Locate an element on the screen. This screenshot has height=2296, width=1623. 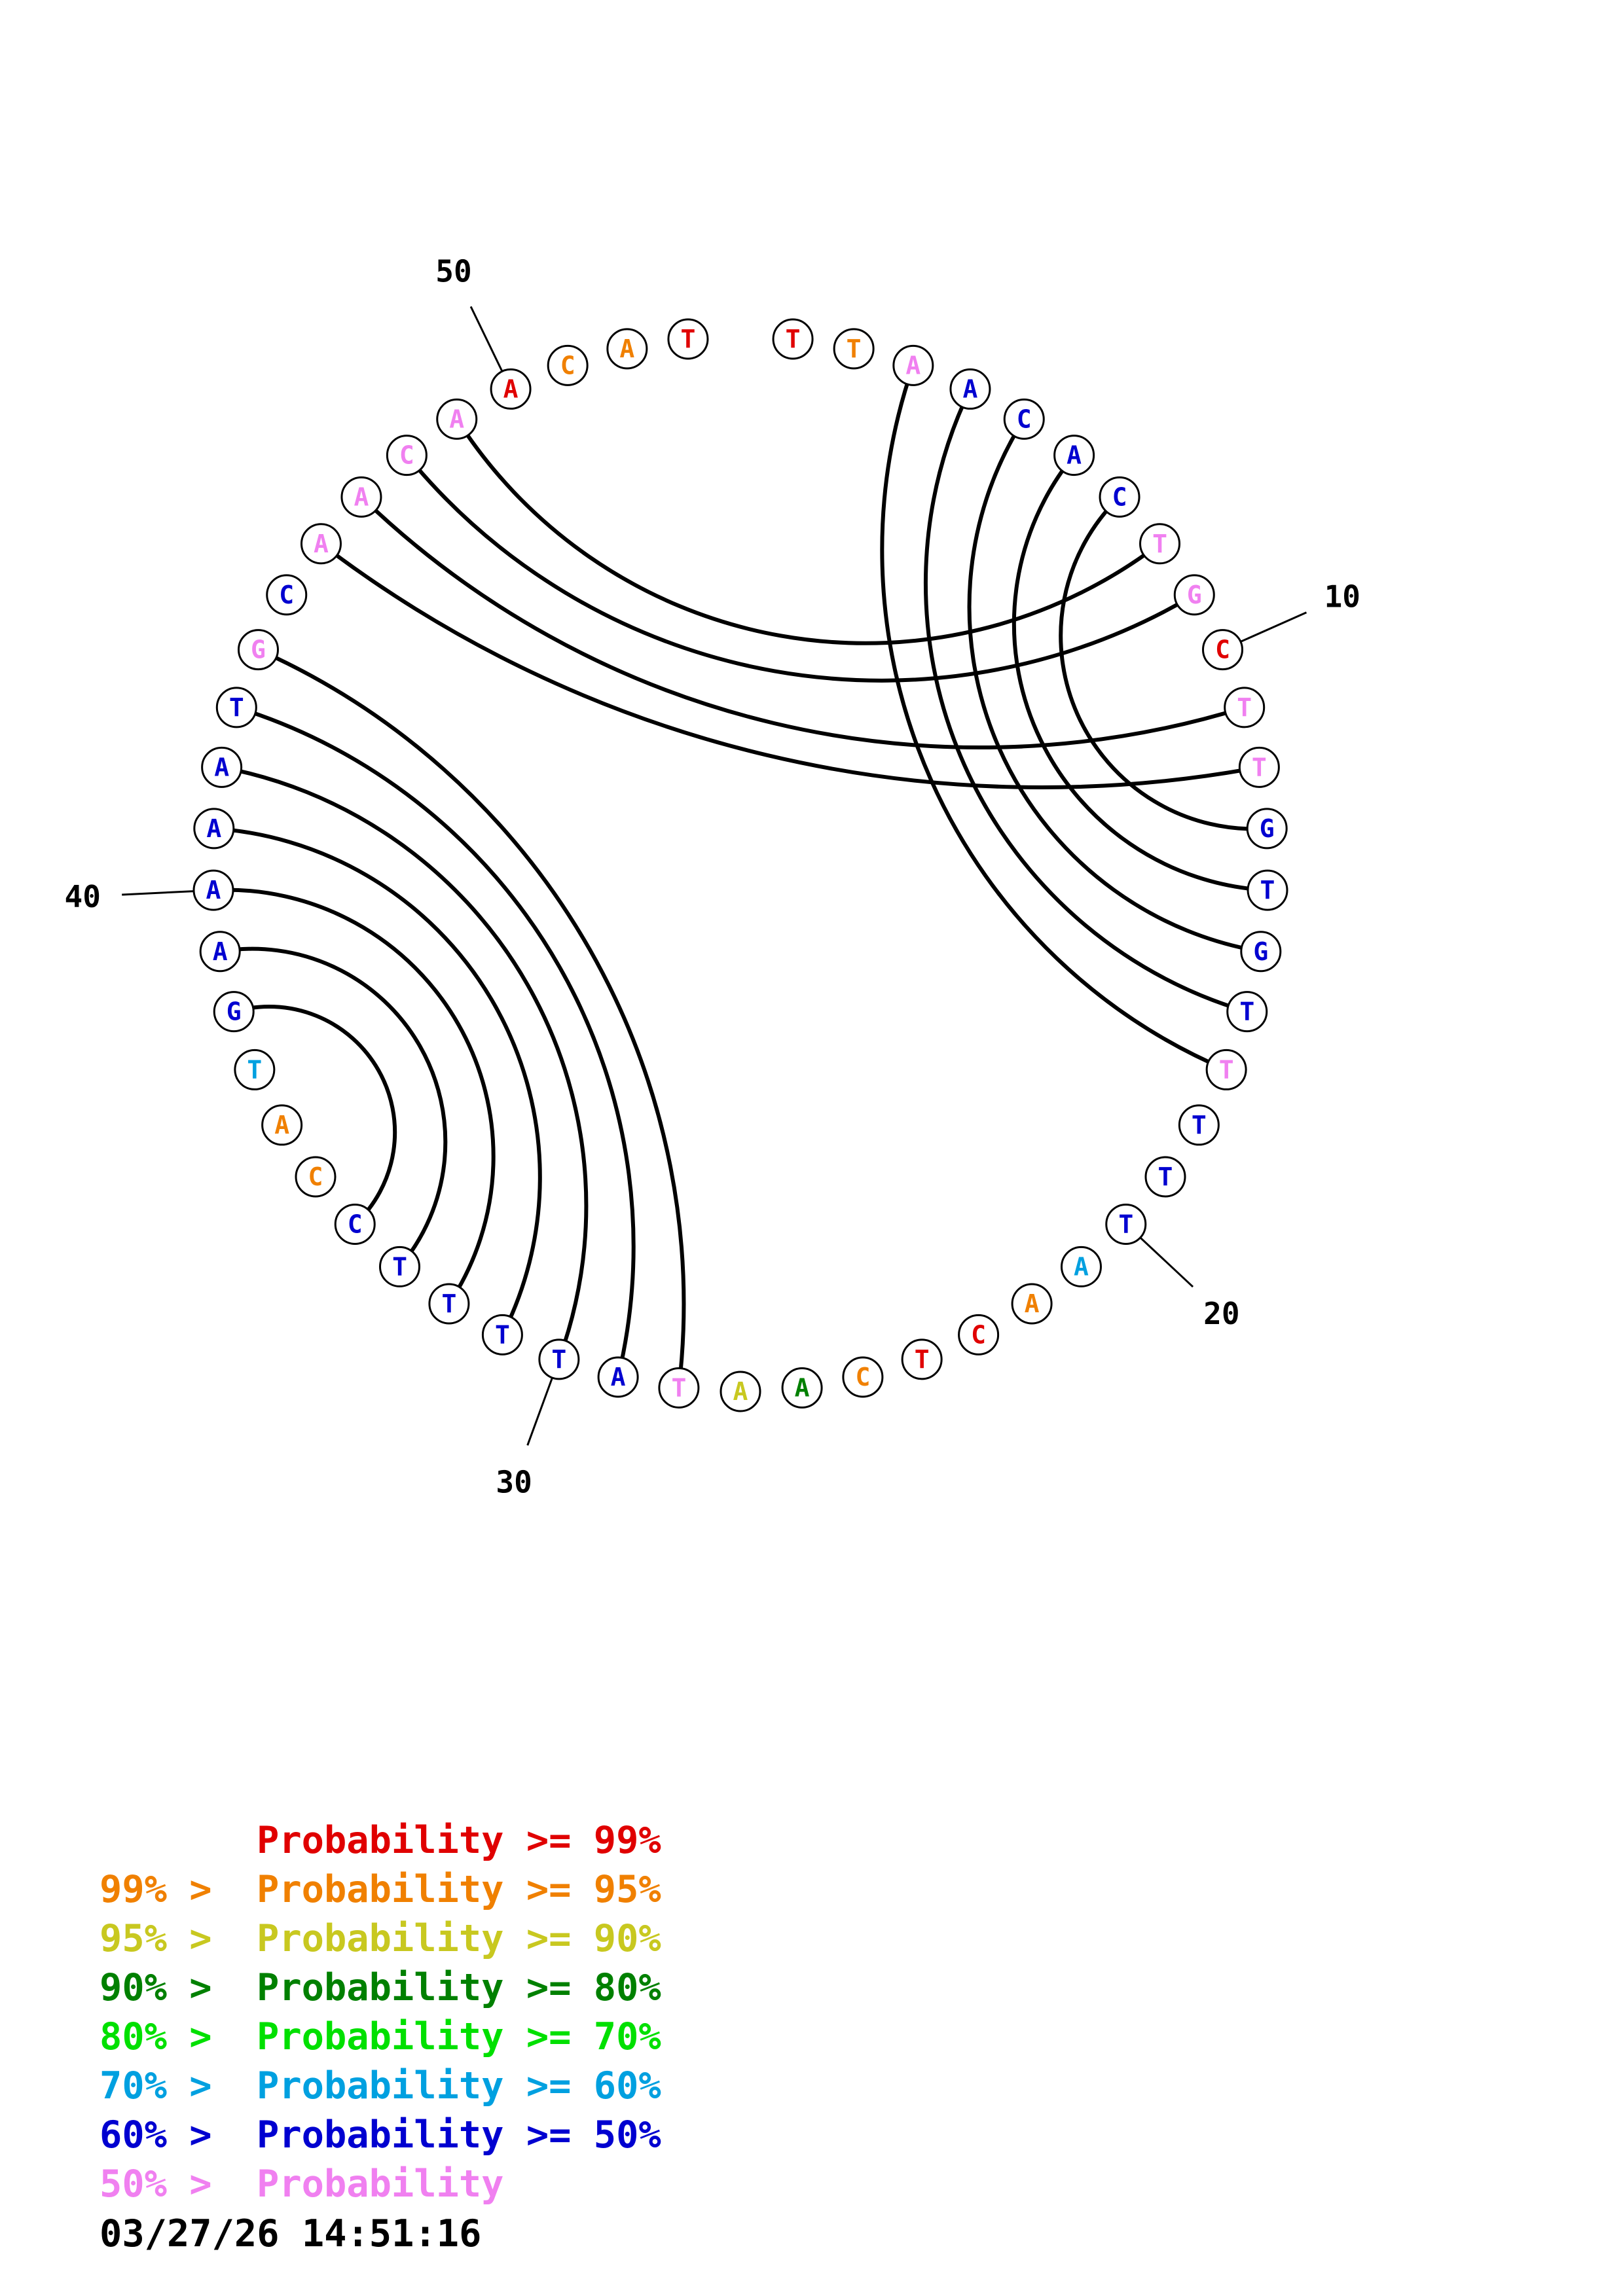
tick-label: 50 is located at coordinates (453, 271).